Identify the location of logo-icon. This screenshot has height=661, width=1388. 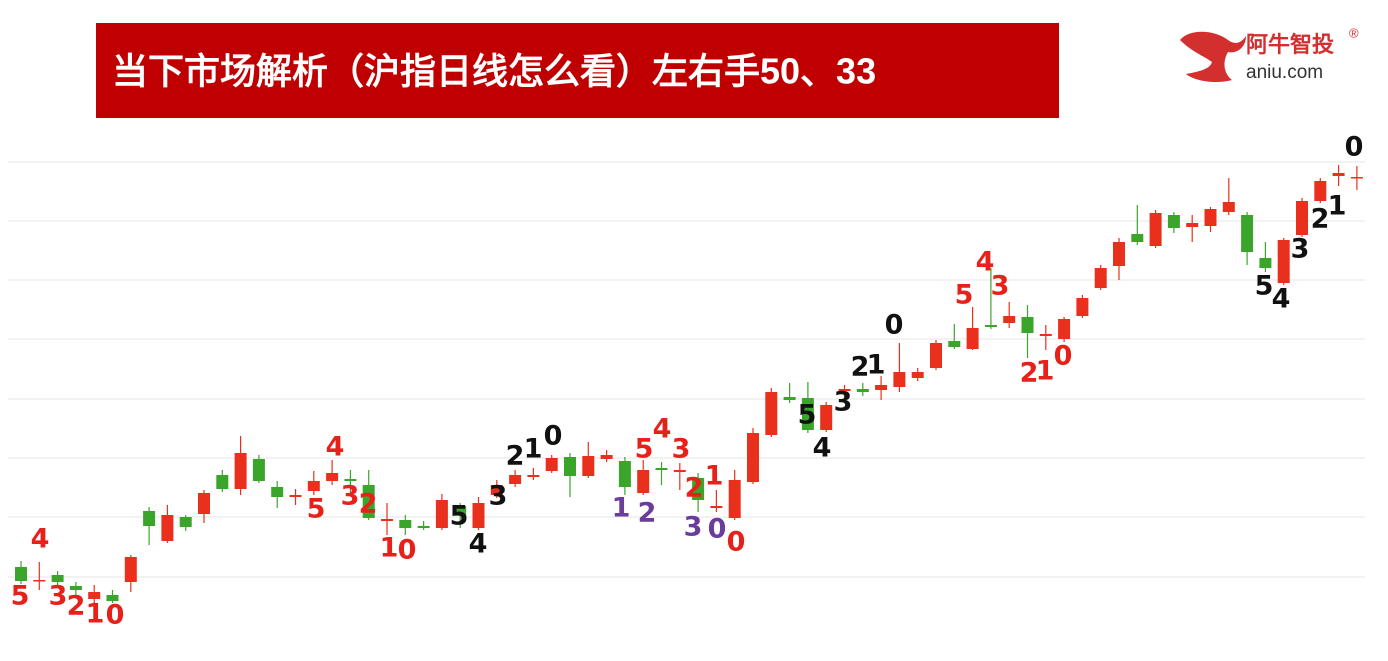
(1213, 56).